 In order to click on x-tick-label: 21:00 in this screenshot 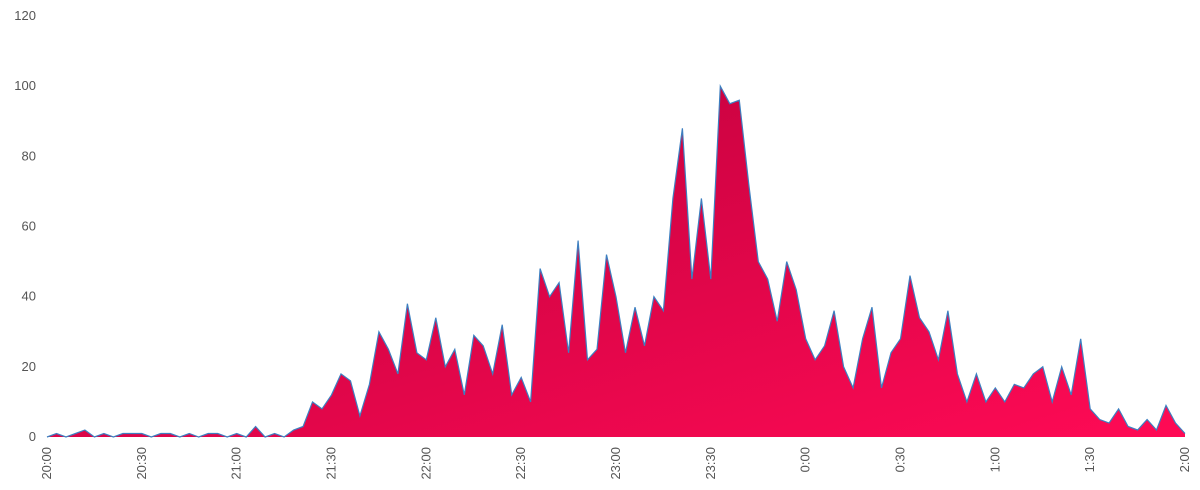, I will do `click(236, 463)`.